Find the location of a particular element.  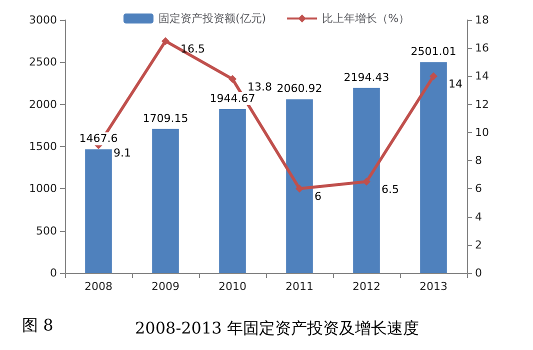

y-tick-label: 3000 is located at coordinates (43, 20).